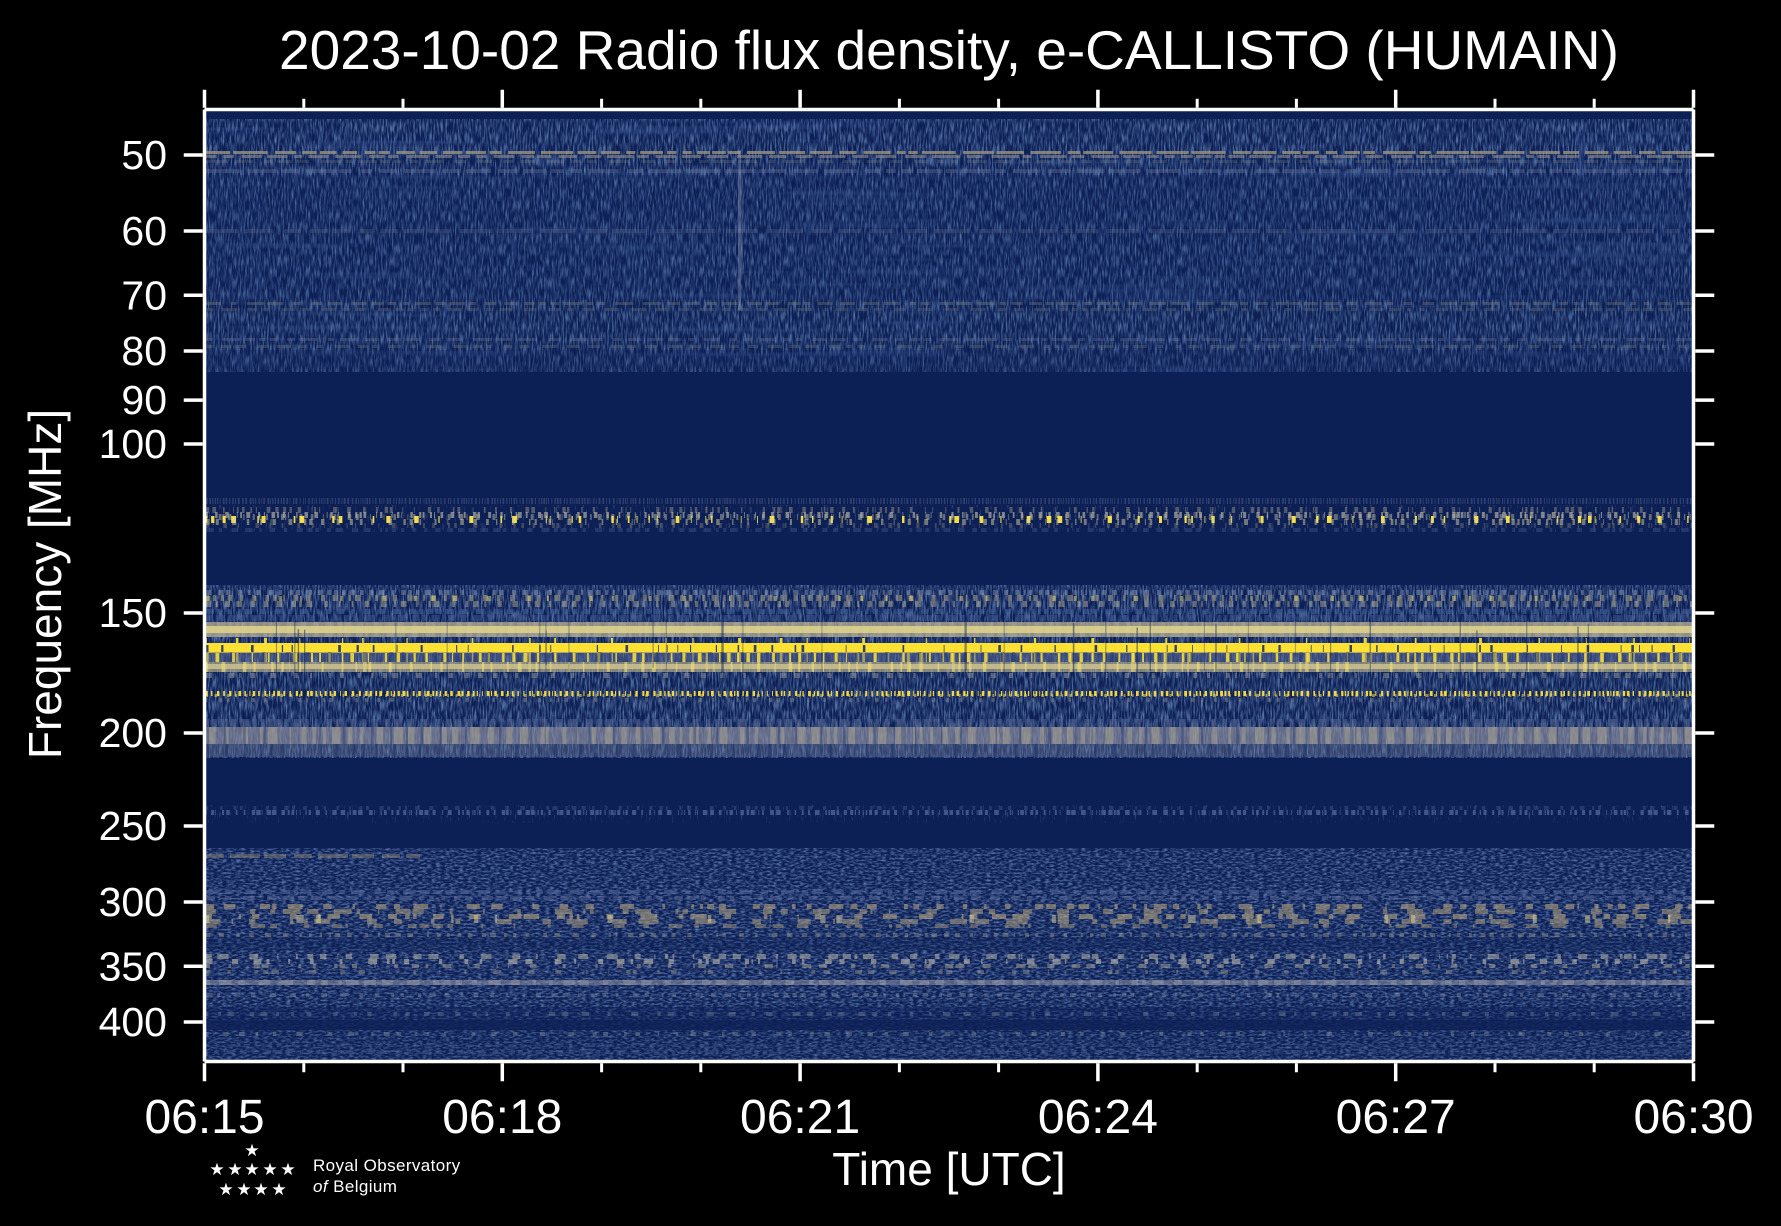  Describe the element at coordinates (1693, 1117) in the screenshot. I see `svg-text: 06:30` at that location.